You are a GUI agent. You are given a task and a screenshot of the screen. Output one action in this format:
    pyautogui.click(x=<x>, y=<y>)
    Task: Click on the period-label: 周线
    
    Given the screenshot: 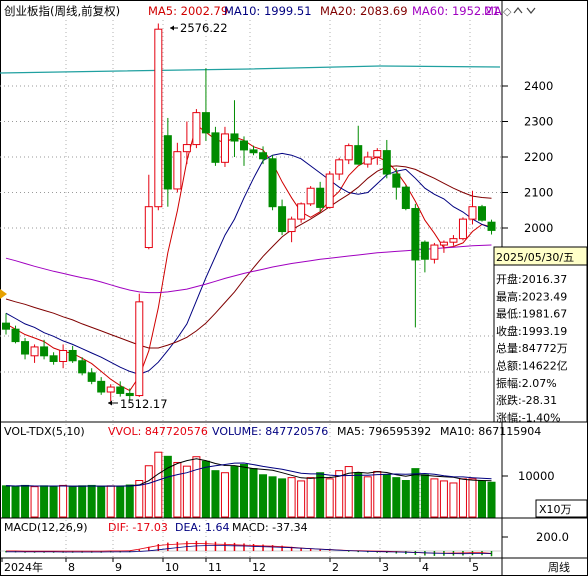 What is the action you would take?
    pyautogui.click(x=559, y=567)
    